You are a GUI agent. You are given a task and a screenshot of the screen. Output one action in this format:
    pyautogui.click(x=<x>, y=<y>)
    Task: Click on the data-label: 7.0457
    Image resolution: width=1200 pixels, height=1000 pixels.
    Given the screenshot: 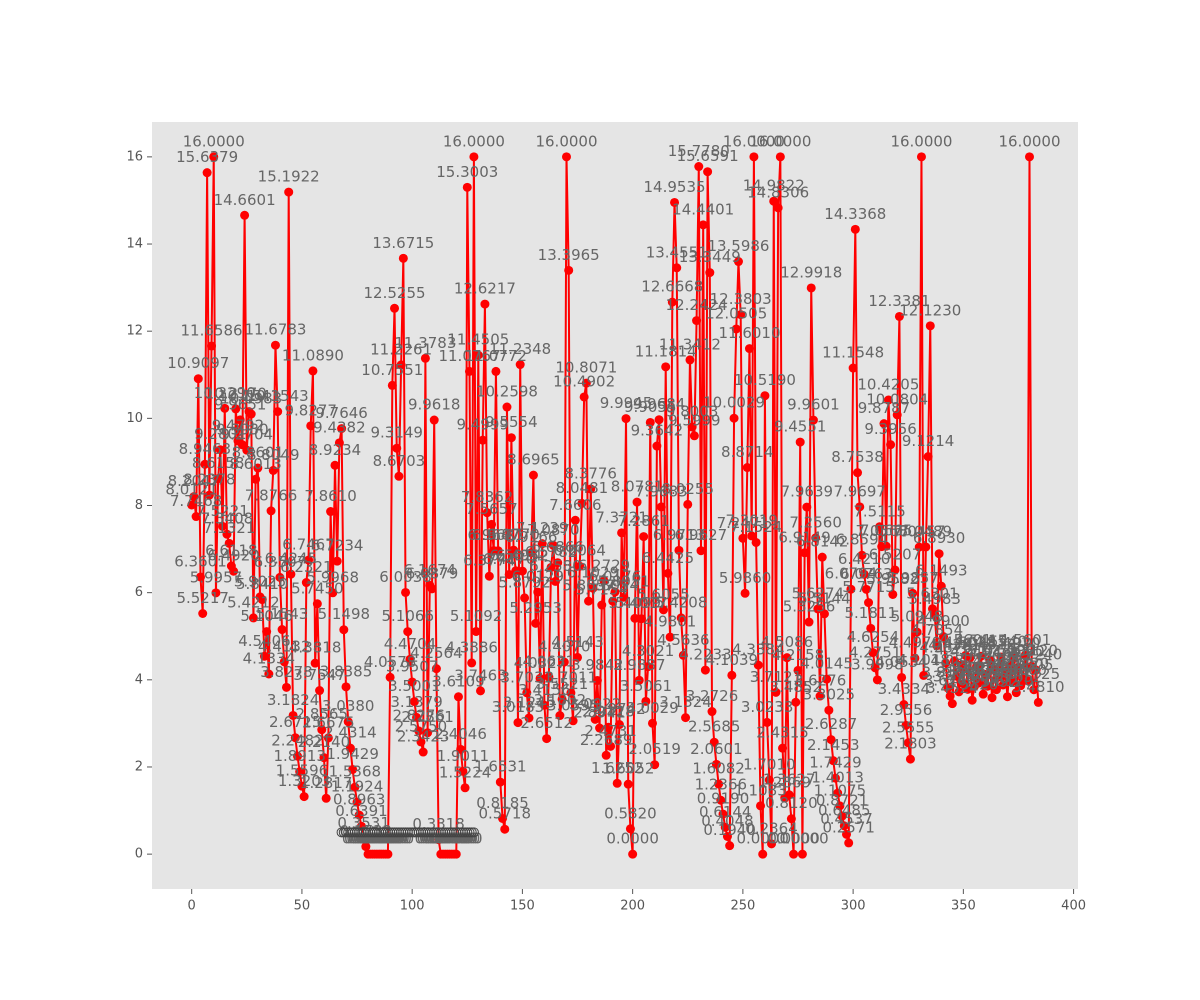 What is the action you would take?
    pyautogui.click(x=919, y=532)
    